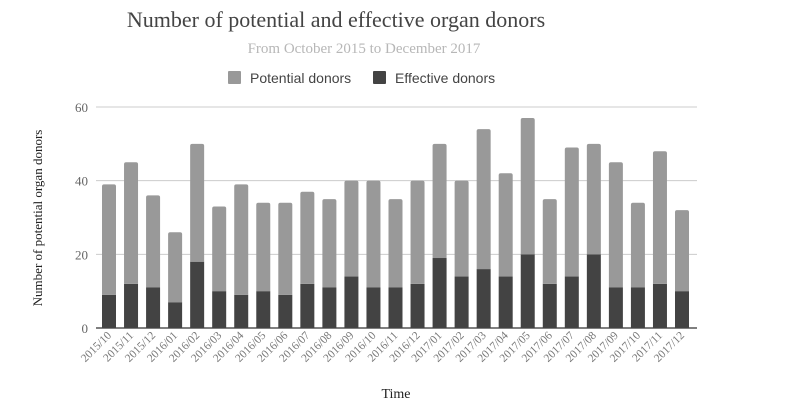  What do you see at coordinates (81, 254) in the screenshot?
I see `y-tick-label: 20` at bounding box center [81, 254].